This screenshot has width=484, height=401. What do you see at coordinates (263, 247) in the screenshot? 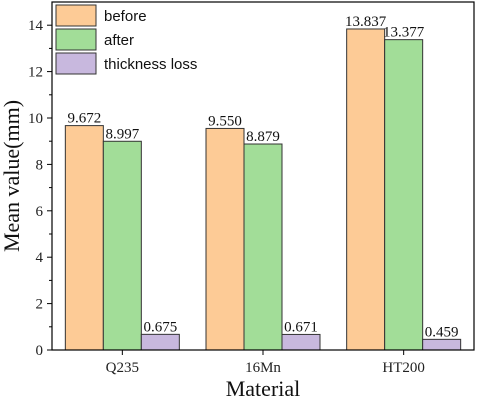
I see `bar-16mn-after` at bounding box center [263, 247].